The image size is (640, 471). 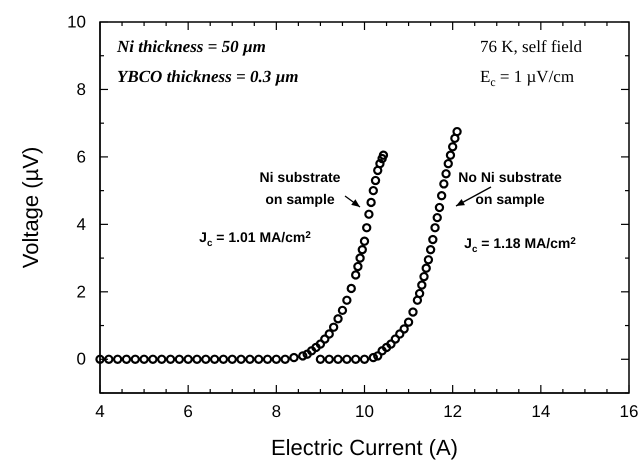 I want to click on x-tick-label: 4, so click(x=100, y=412).